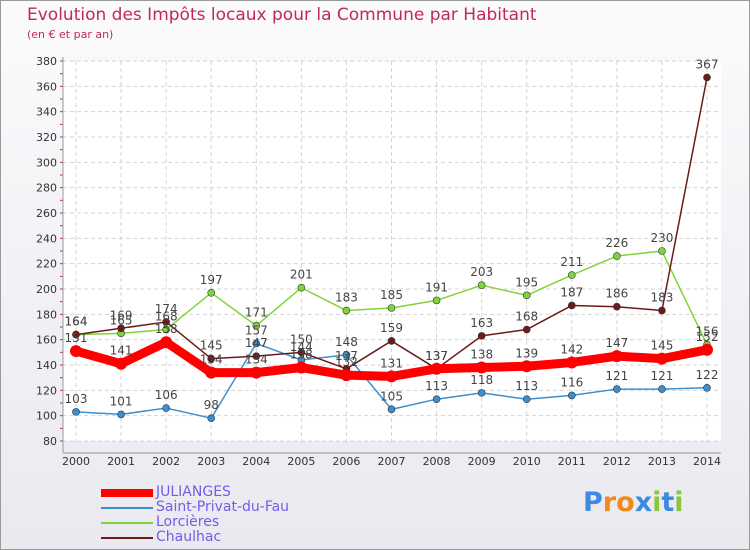 This screenshot has width=750, height=550. What do you see at coordinates (256, 343) in the screenshot?
I see `data-label: 147` at bounding box center [256, 343].